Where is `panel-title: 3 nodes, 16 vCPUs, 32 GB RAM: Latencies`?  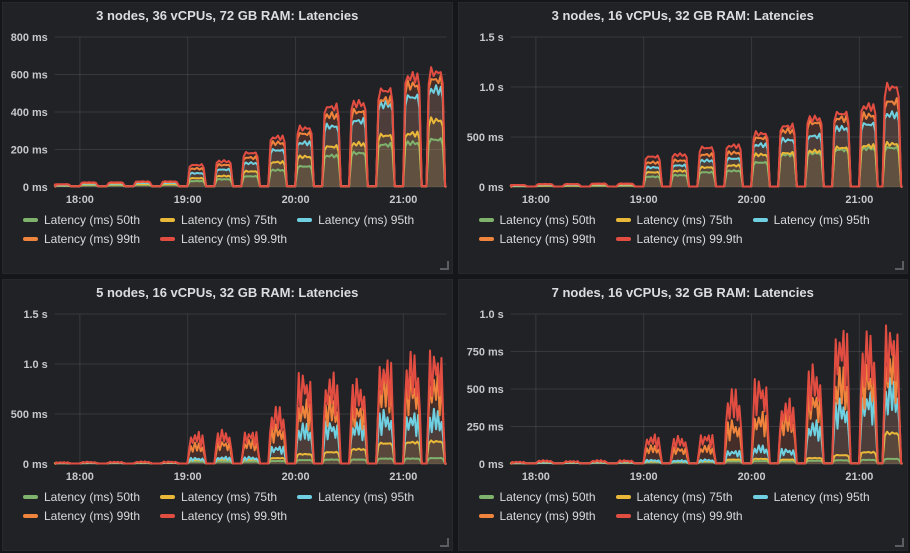 panel-title: 3 nodes, 16 vCPUs, 32 GB RAM: Latencies is located at coordinates (682, 15).